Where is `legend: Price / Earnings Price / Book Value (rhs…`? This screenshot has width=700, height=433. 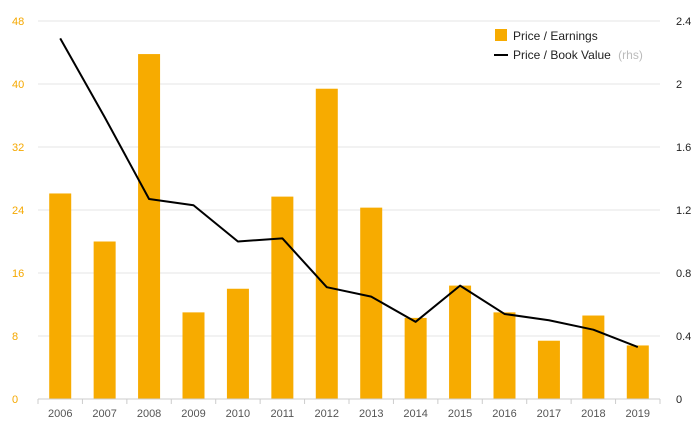 legend: Price / Earnings Price / Book Value (rhs… is located at coordinates (568, 45).